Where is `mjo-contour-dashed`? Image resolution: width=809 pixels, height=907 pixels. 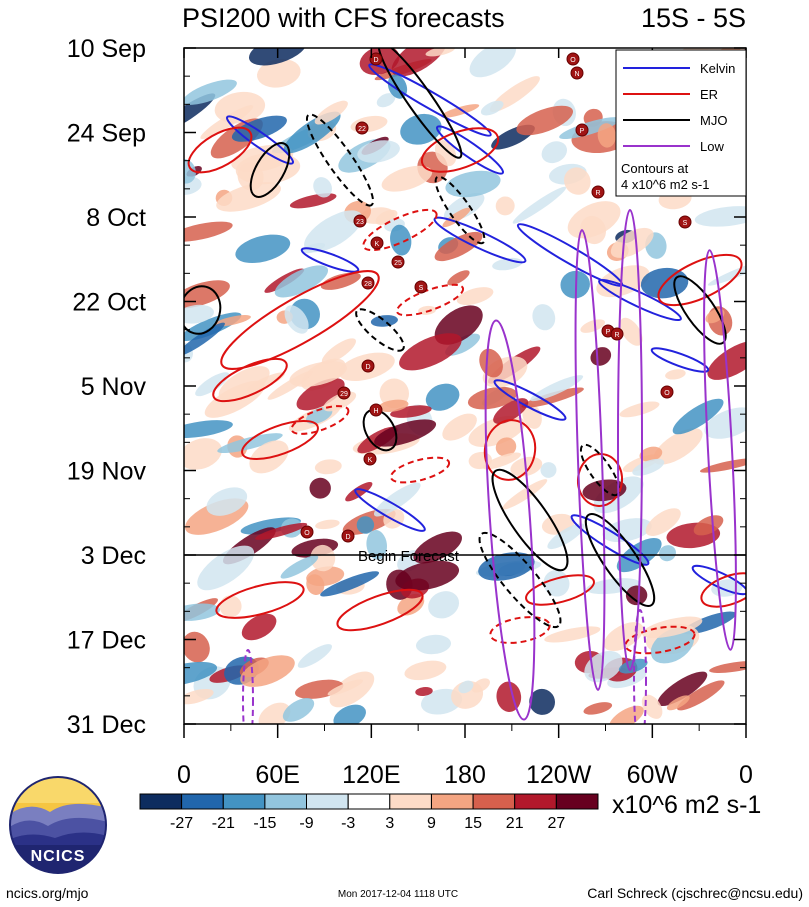
mjo-contour-dashed is located at coordinates (600, 470).